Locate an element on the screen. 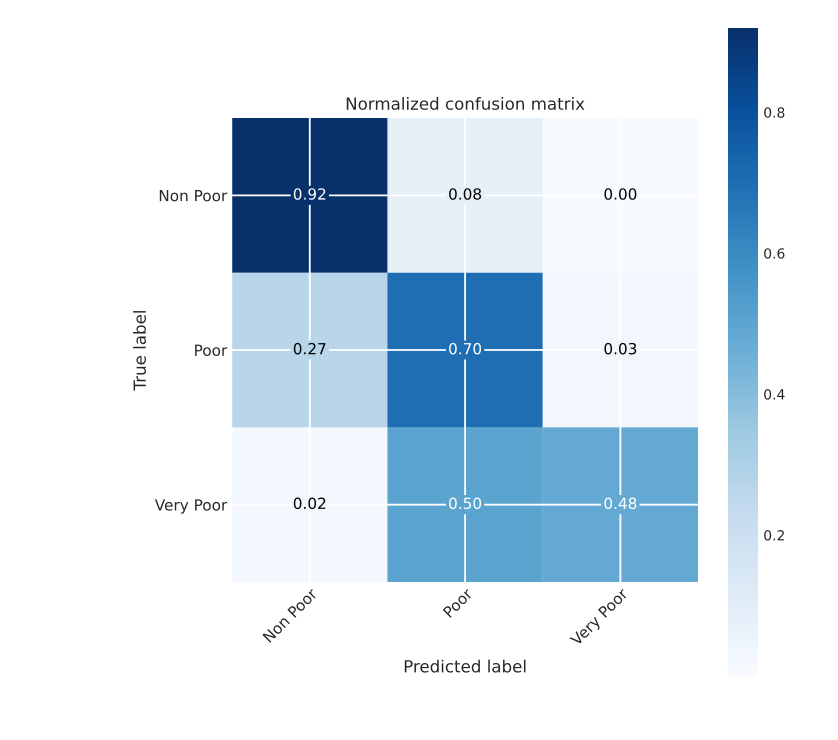  data-label: 0.48 is located at coordinates (620, 504).